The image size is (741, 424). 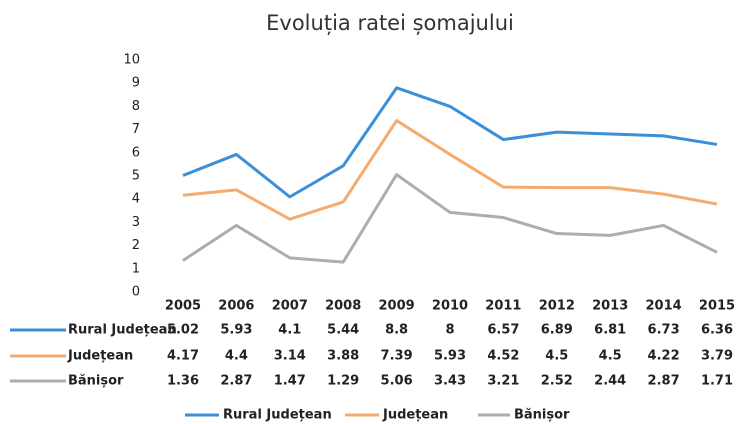 What do you see at coordinates (664, 306) in the screenshot?
I see `x-tick-label: 2014` at bounding box center [664, 306].